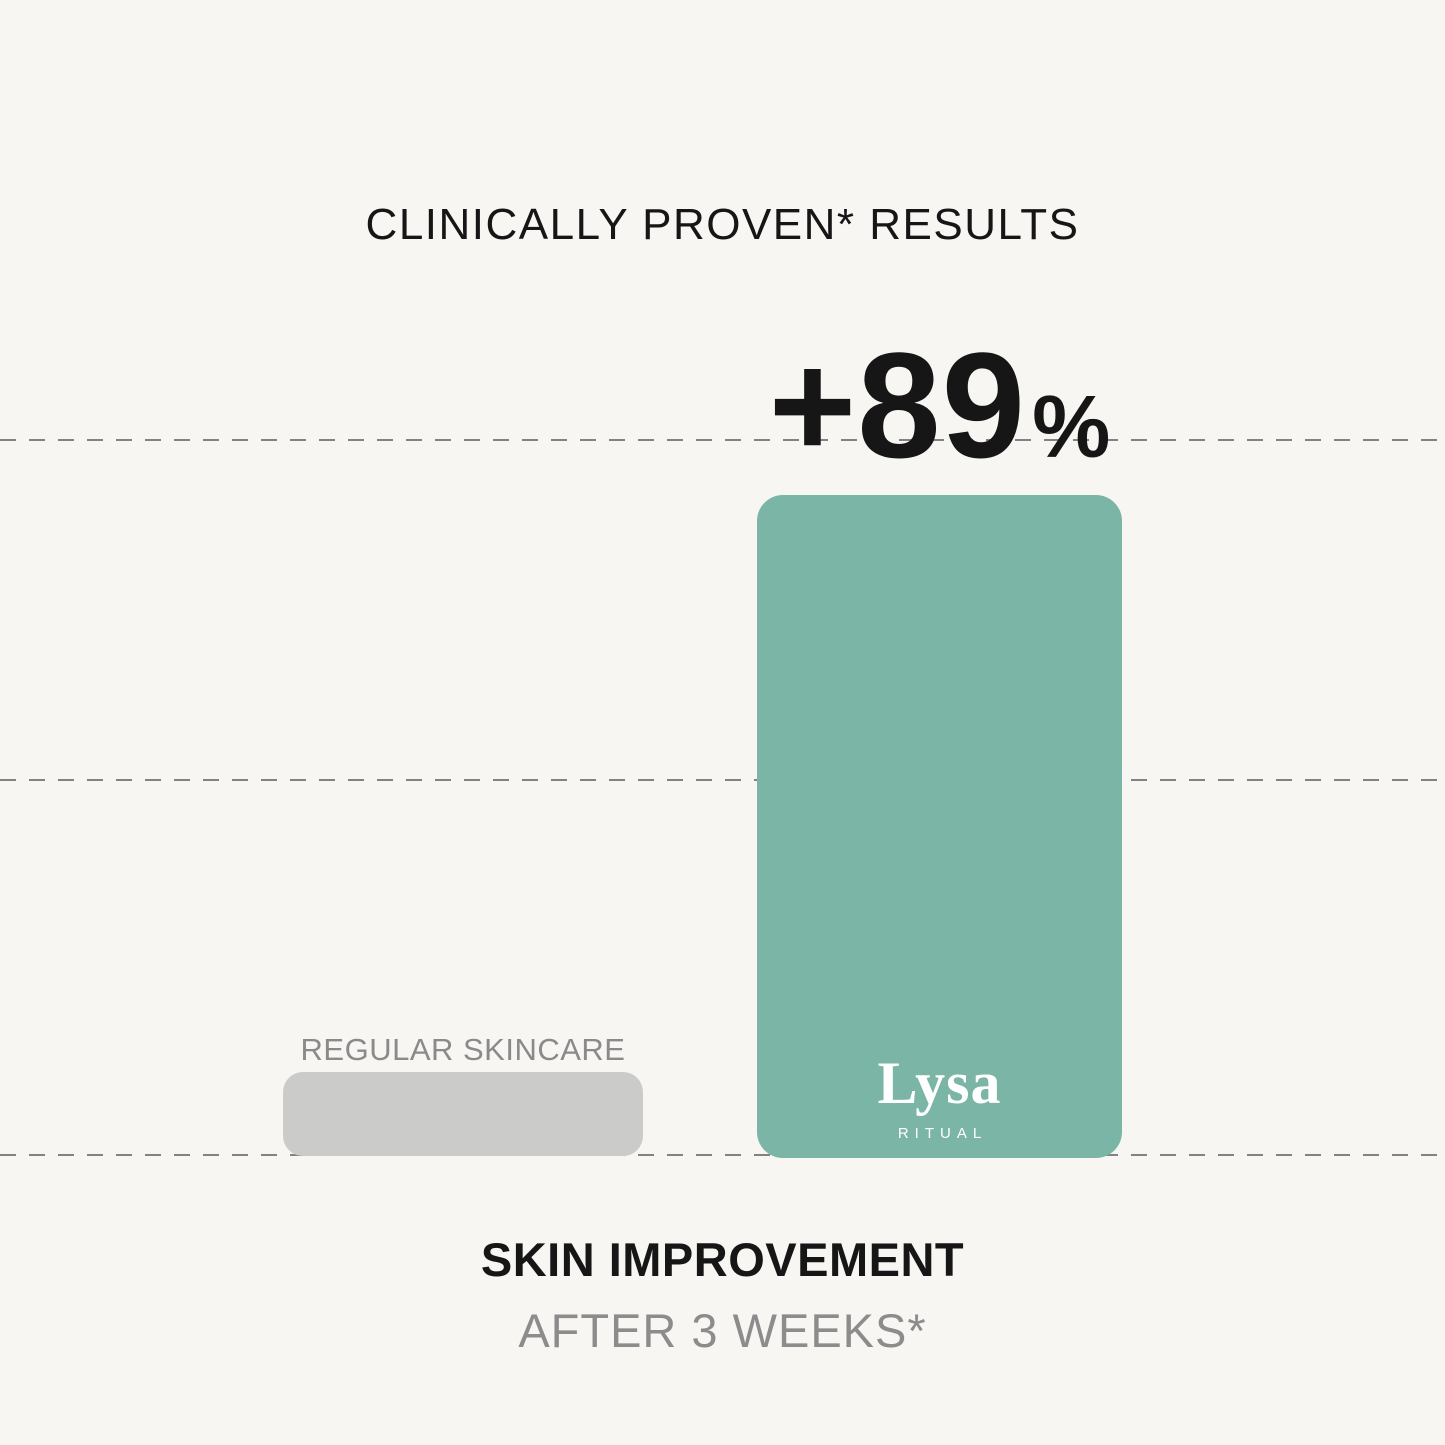 This screenshot has width=1445, height=1445. I want to click on gridline-middle, so click(722, 780).